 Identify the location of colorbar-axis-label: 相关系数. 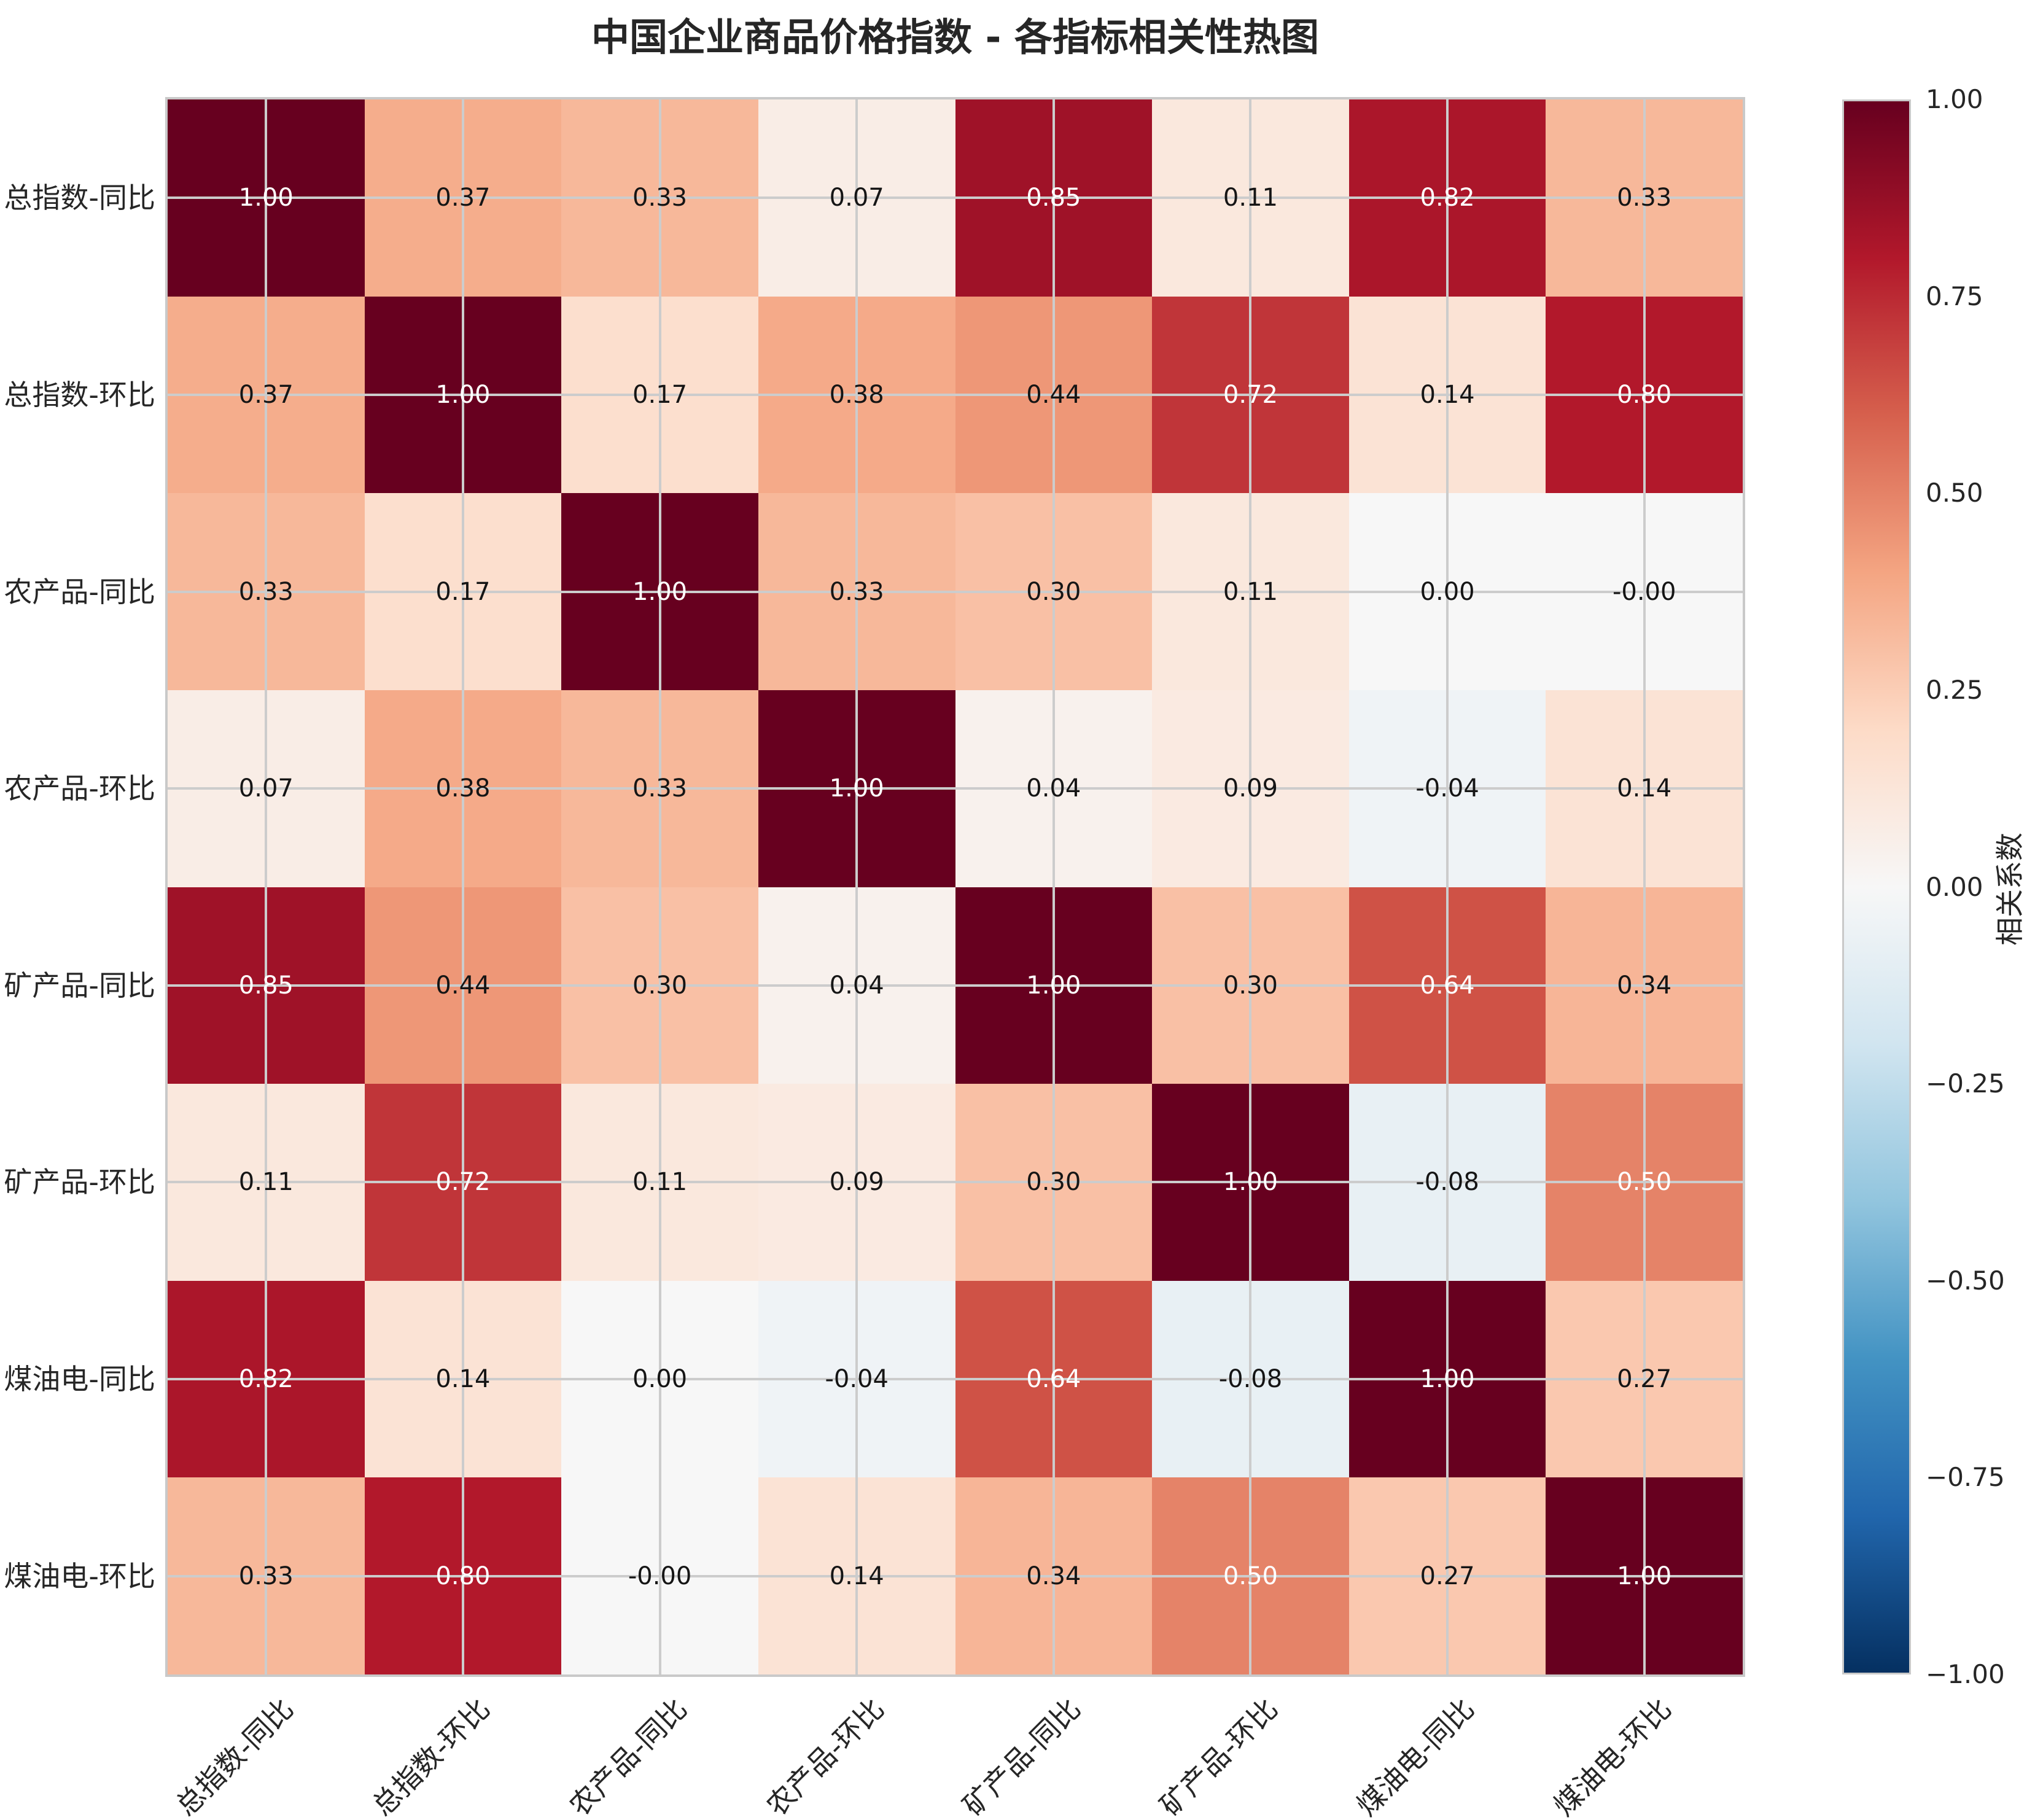
(2009, 889).